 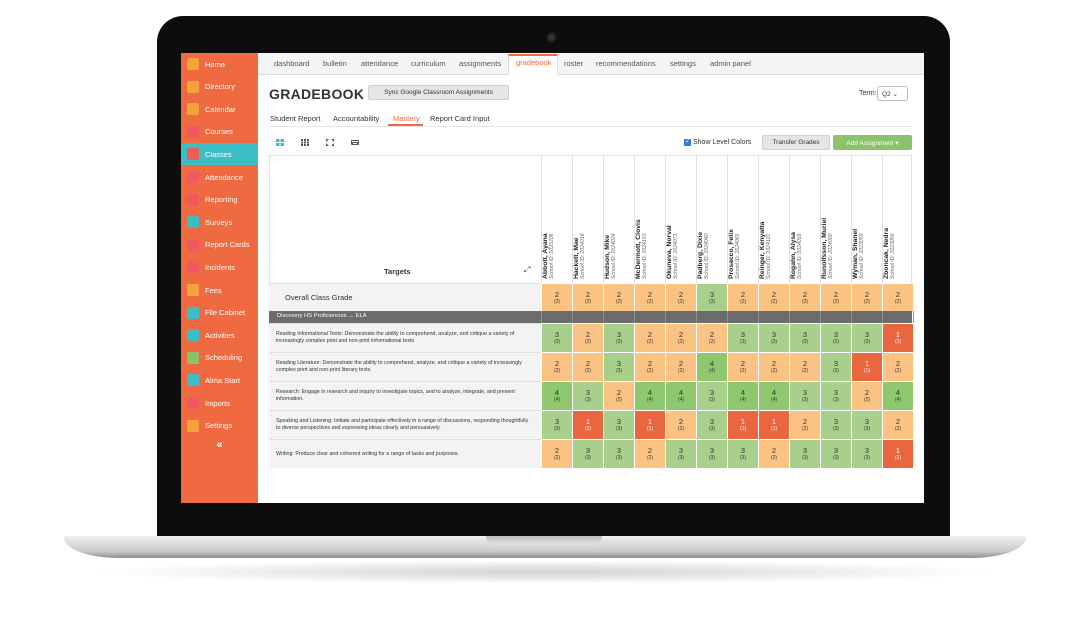 What do you see at coordinates (574, 63) in the screenshot?
I see `tab-roster: roster` at bounding box center [574, 63].